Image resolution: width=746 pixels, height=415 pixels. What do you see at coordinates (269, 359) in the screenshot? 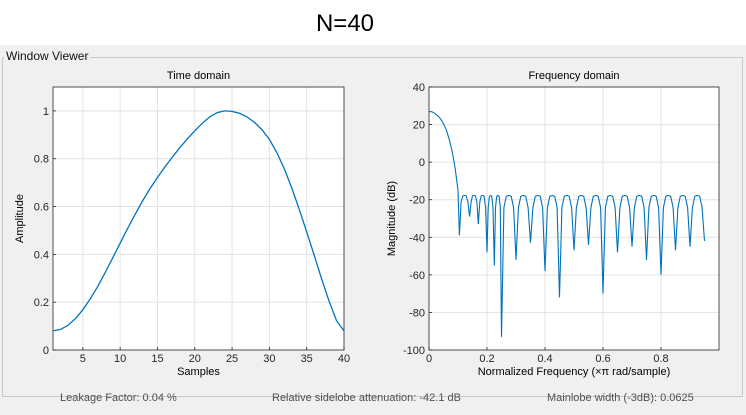
I see `x-tick-label: 30` at bounding box center [269, 359].